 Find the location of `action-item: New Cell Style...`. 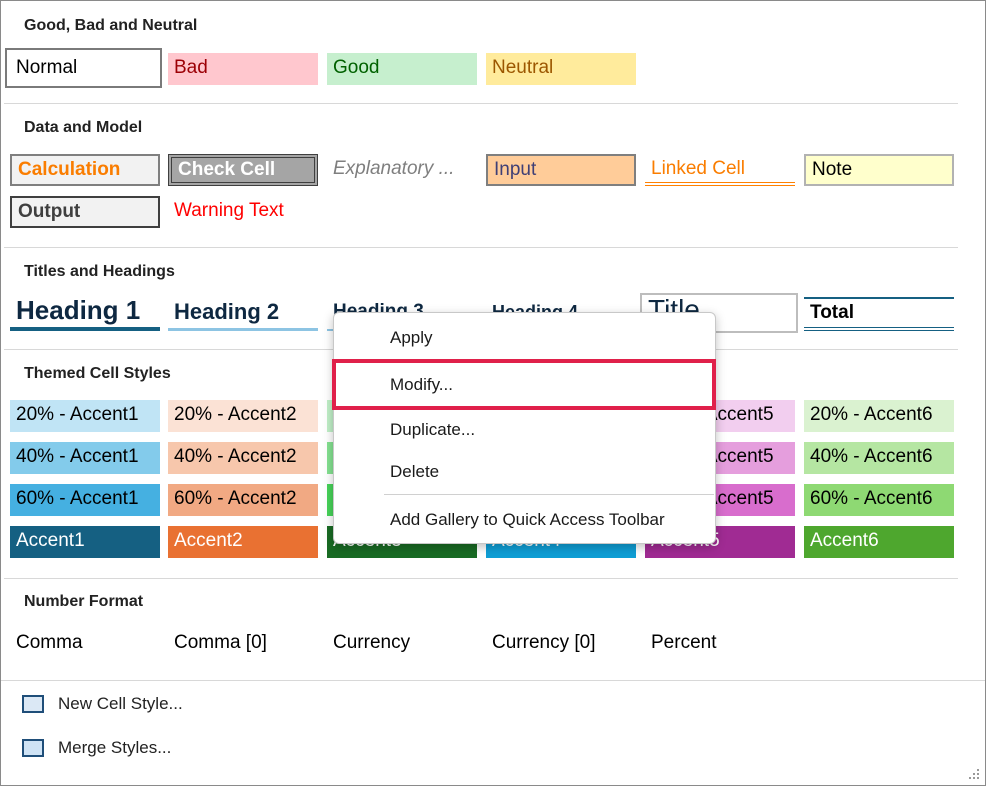

action-item: New Cell Style... is located at coordinates (120, 703).